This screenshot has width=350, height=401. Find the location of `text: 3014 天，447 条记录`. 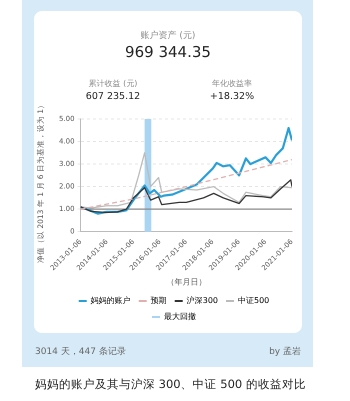

text: 3014 天，447 条记录 is located at coordinates (80, 352).